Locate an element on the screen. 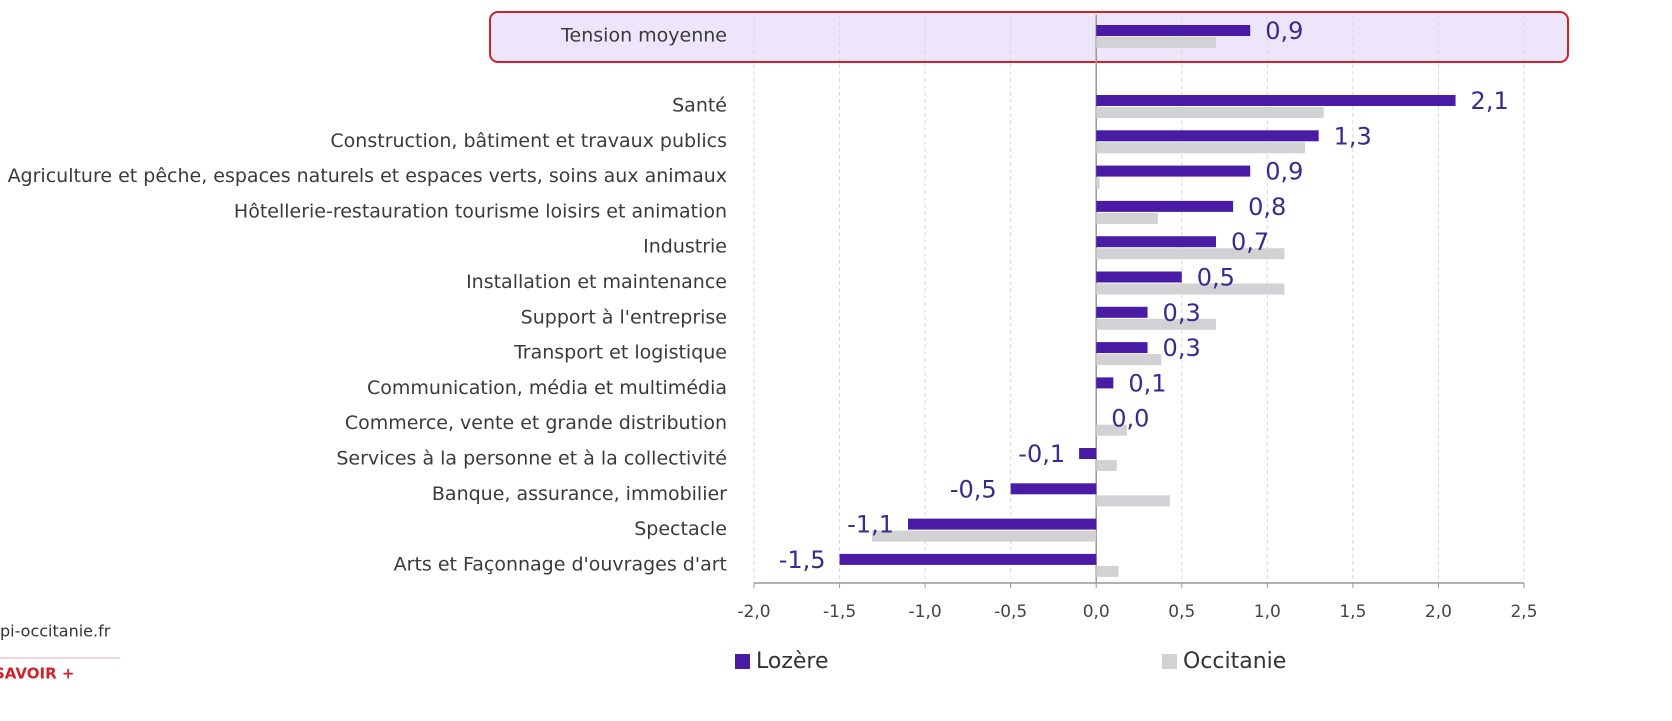  category-label: Santé is located at coordinates (699, 106).